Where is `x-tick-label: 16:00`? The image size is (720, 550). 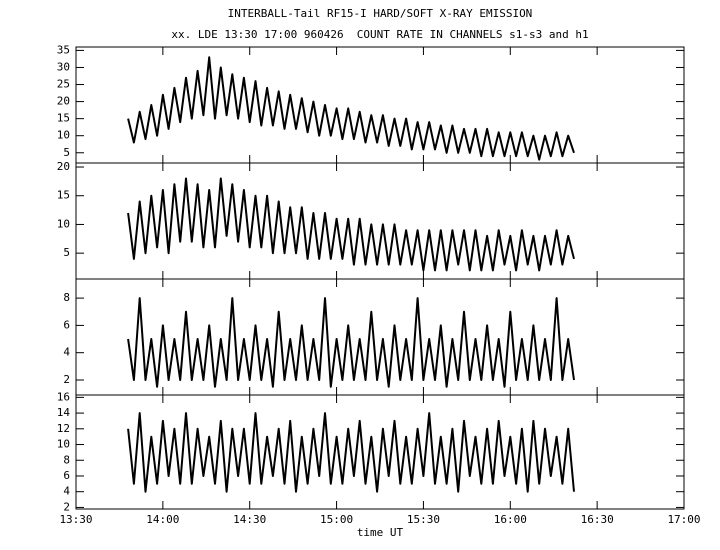 x-tick-label: 16:00 is located at coordinates (510, 519).